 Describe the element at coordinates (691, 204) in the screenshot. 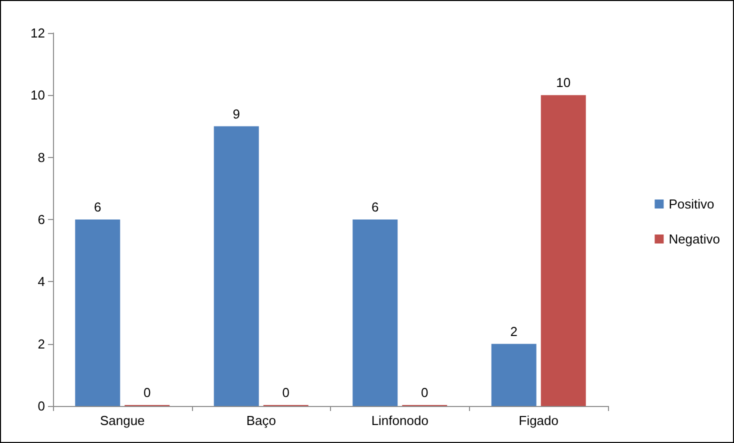

I see `legend-label: Positivo` at that location.